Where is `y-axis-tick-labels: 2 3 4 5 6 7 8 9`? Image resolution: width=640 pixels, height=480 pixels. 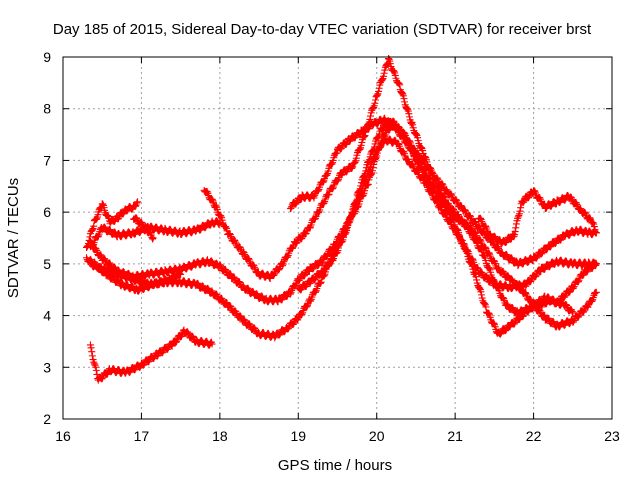 y-axis-tick-labels: 2 3 4 5 6 7 8 9 is located at coordinates (47, 238).